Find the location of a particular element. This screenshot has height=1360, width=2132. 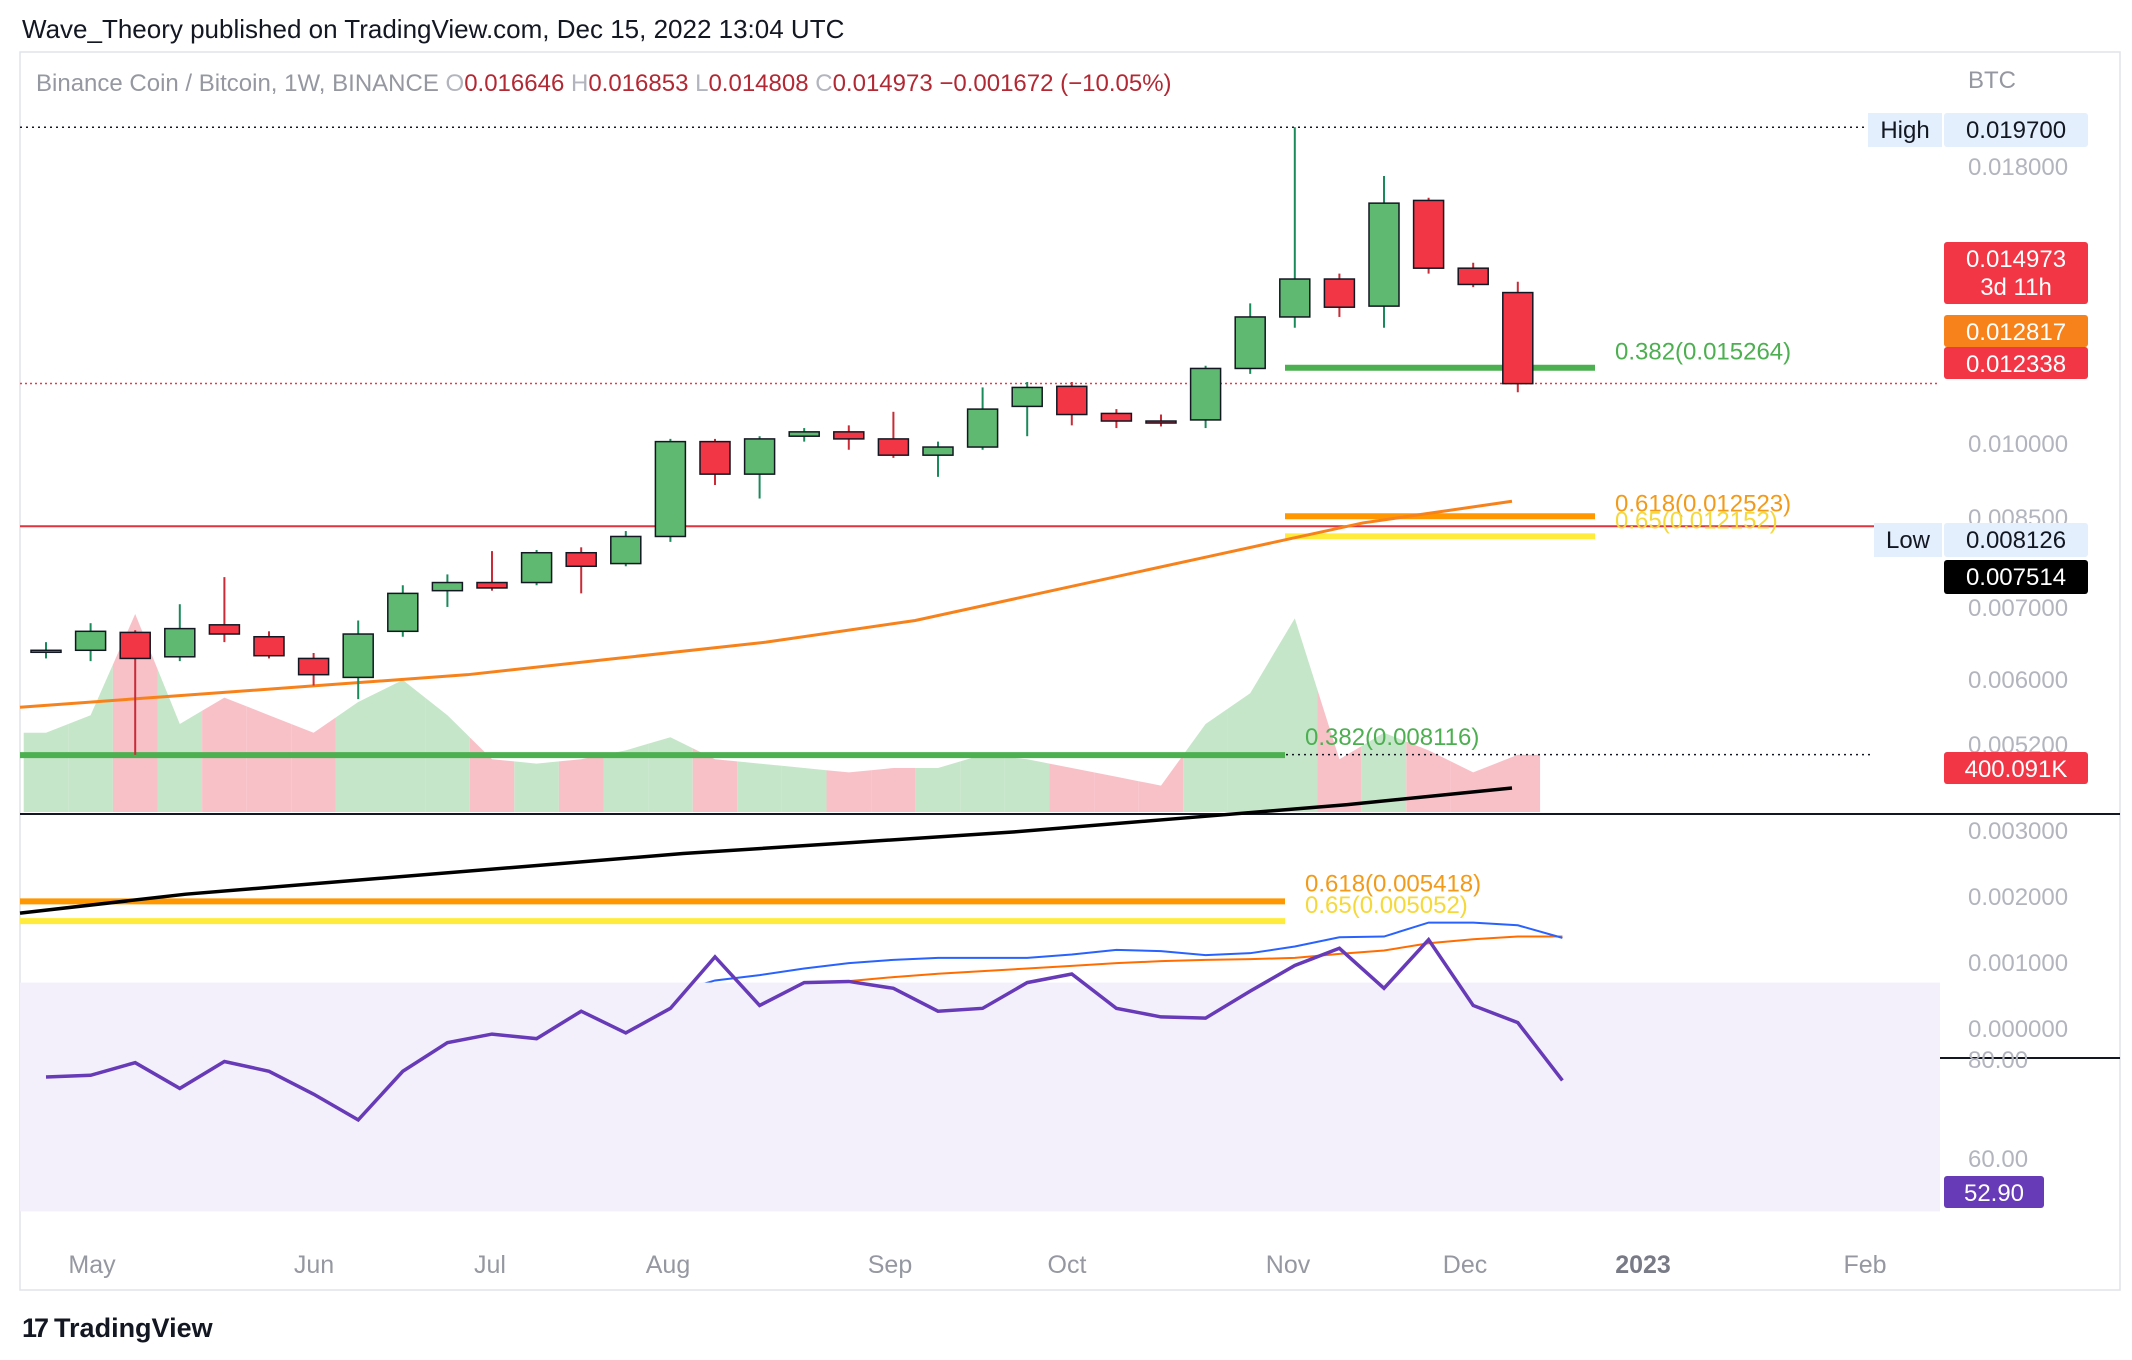

high-label: High is located at coordinates (1904, 130).